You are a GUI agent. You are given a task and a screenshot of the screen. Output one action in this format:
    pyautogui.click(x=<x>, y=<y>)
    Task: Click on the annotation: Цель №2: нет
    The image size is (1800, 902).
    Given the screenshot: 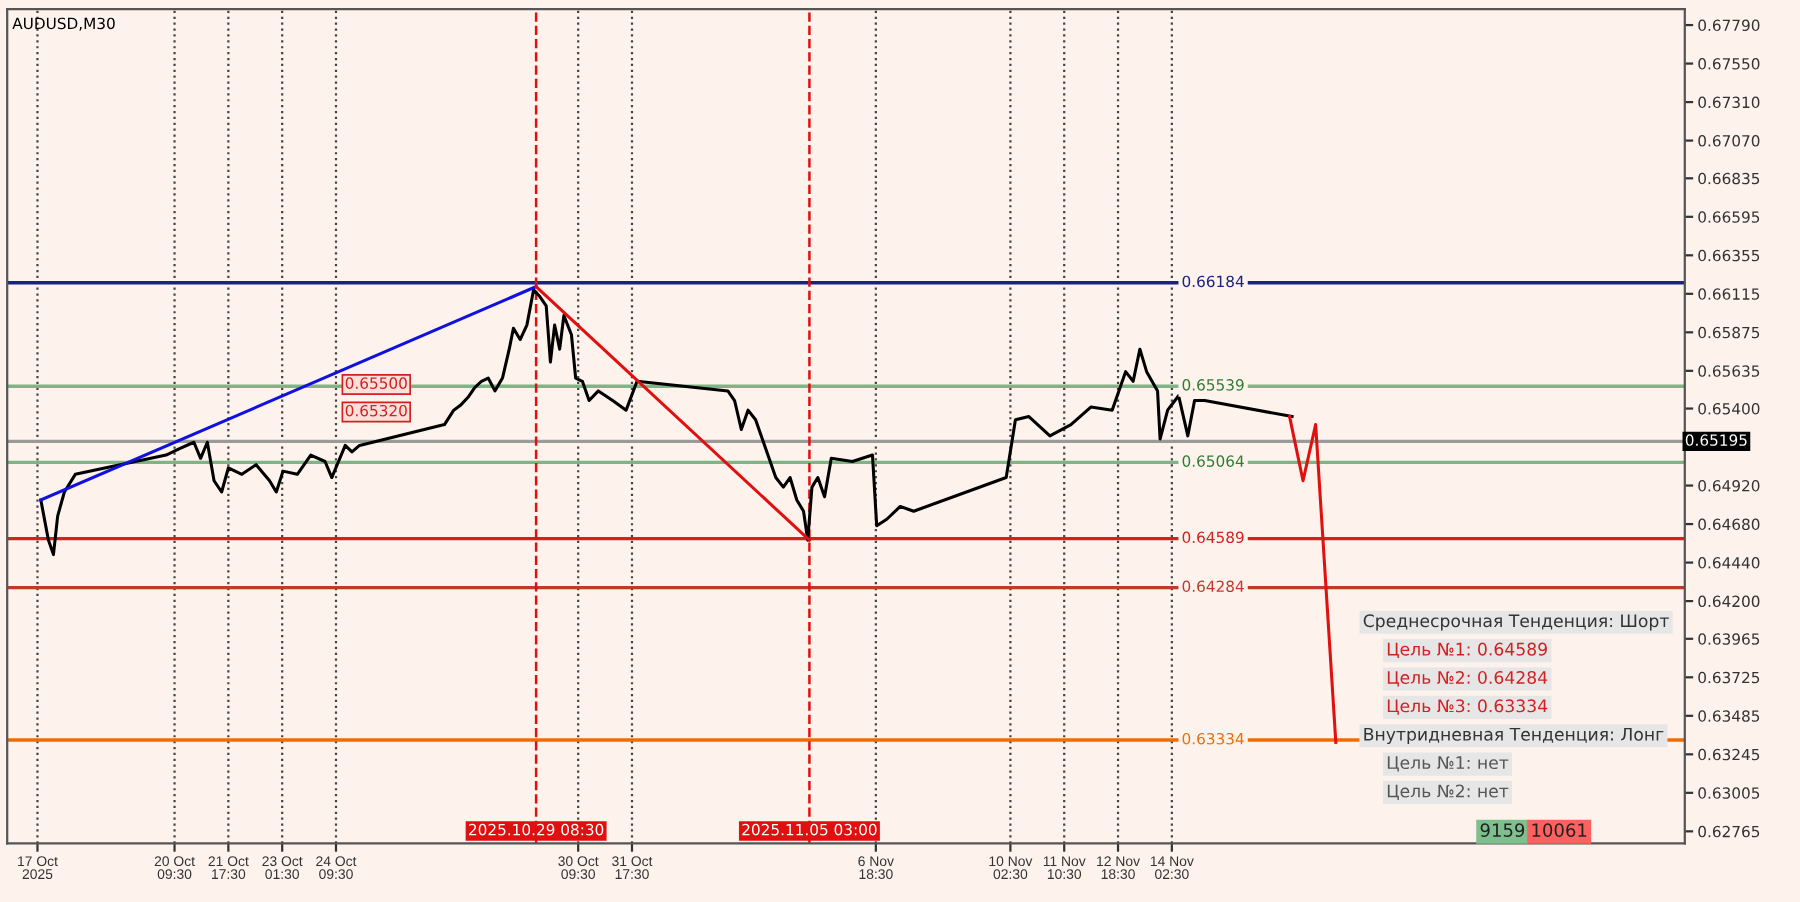 What is the action you would take?
    pyautogui.click(x=1448, y=792)
    